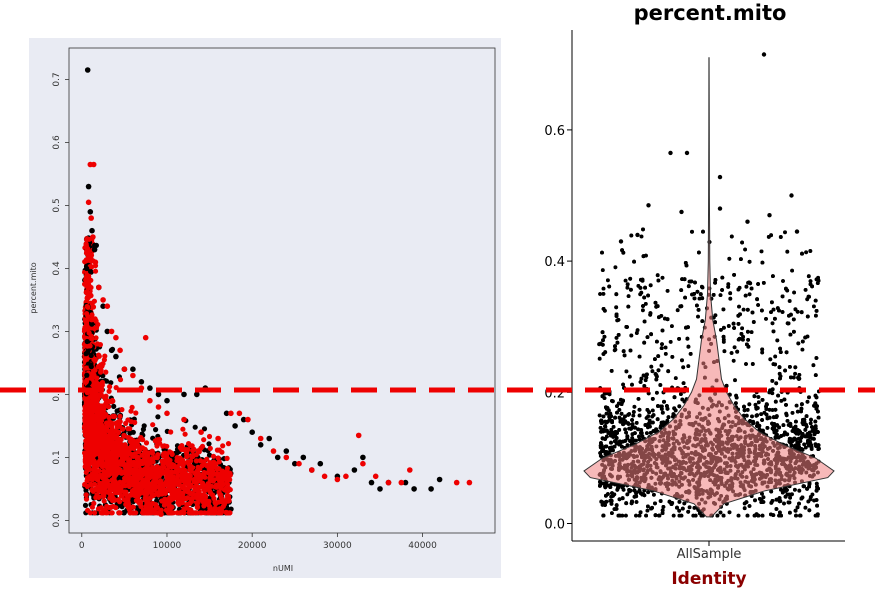 Image resolution: width=875 pixels, height=594 pixels. What do you see at coordinates (710, 13) in the screenshot?
I see `violin-title: percent.mito` at bounding box center [710, 13].